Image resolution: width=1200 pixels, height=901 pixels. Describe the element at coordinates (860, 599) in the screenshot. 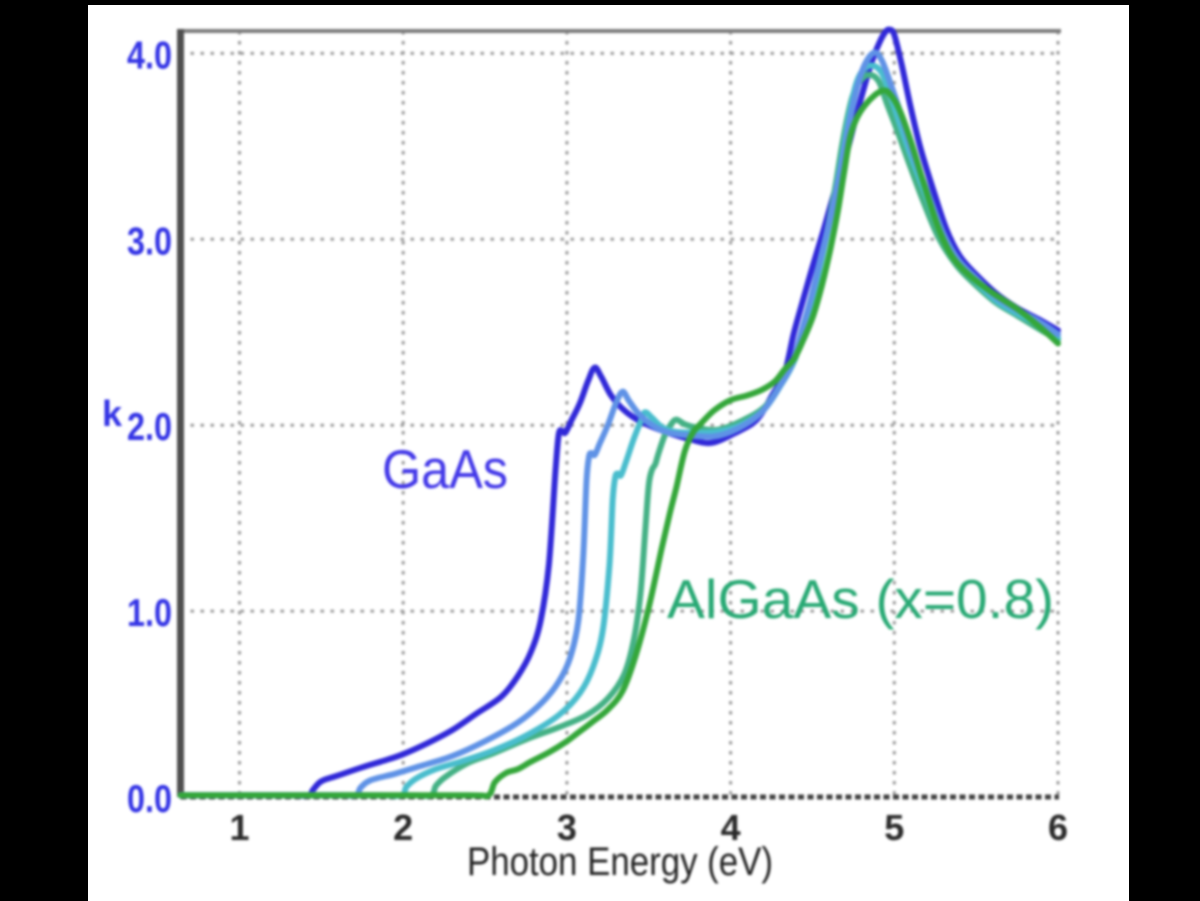

I see `svg-text: AlGaAs (x=0.8)` at that location.